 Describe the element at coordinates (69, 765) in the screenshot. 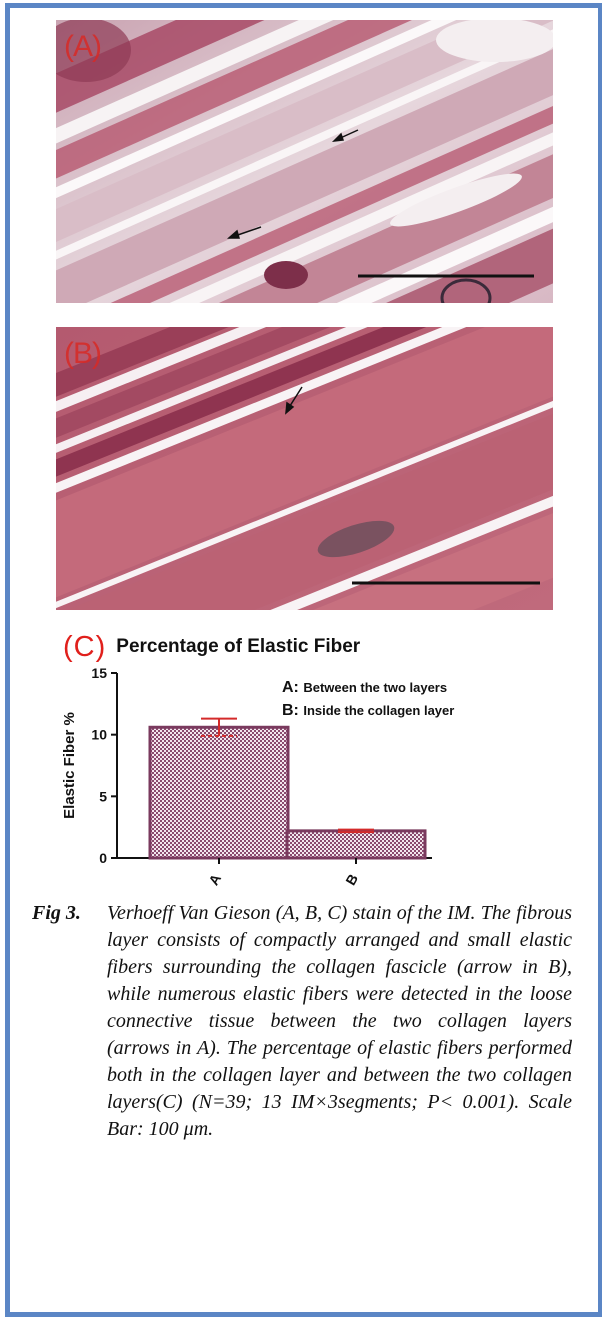

I see `y-axis-label: Elastic Fiber %` at that location.